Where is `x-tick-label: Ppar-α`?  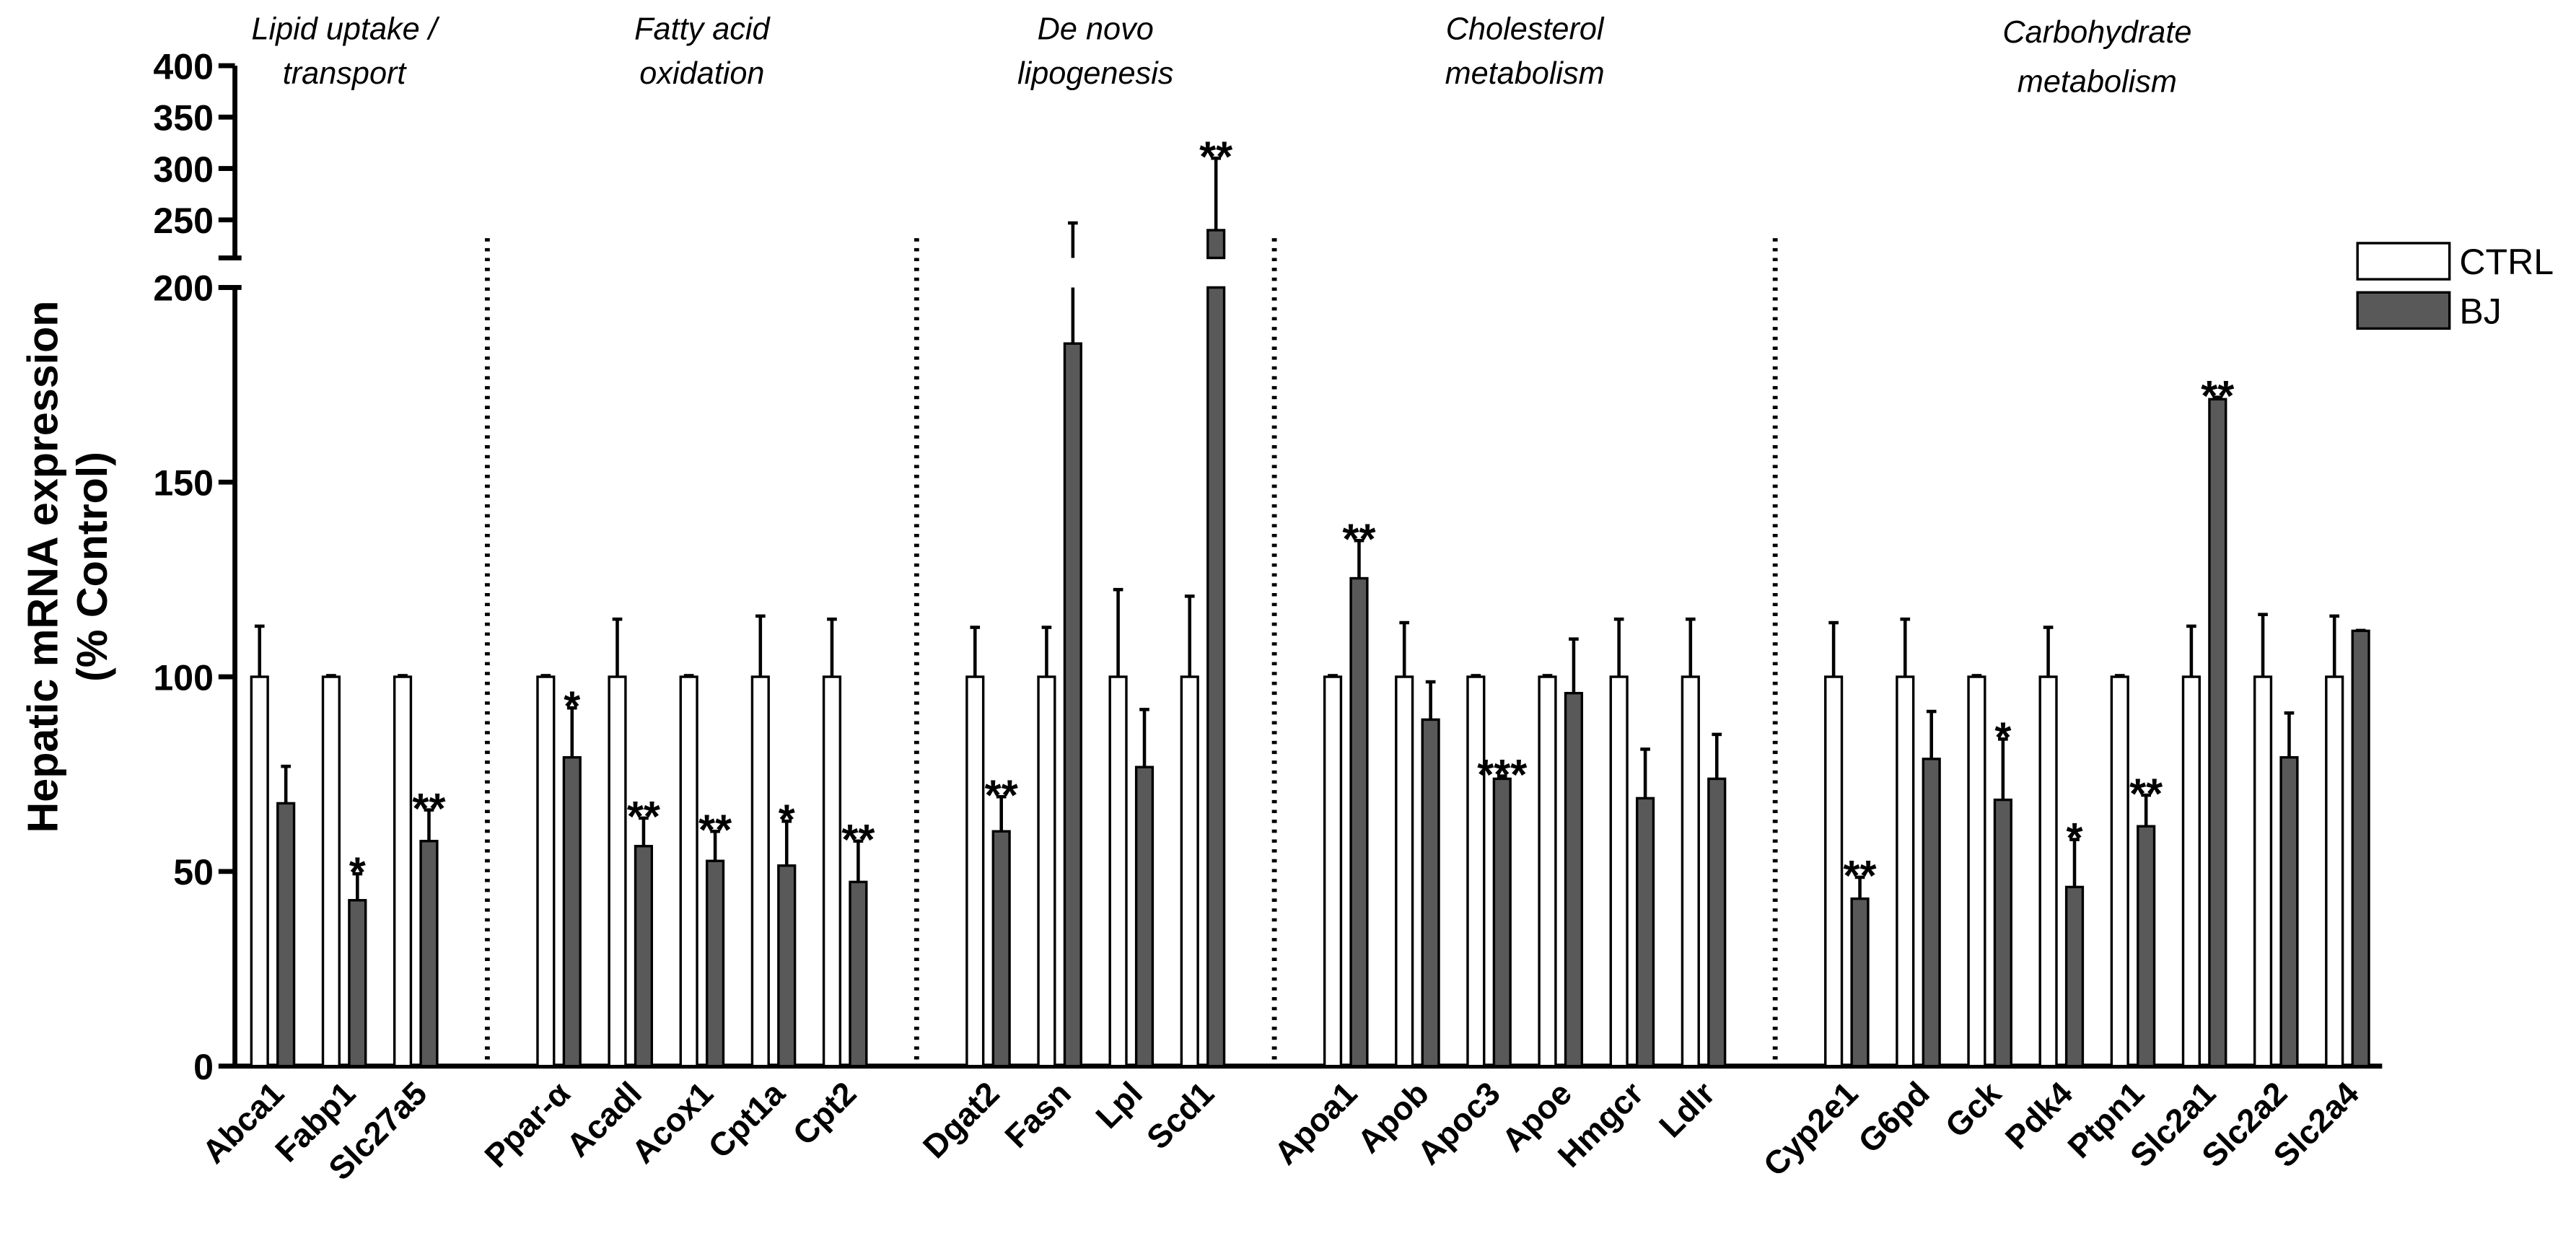 x-tick-label: Ppar-α is located at coordinates (527, 1125).